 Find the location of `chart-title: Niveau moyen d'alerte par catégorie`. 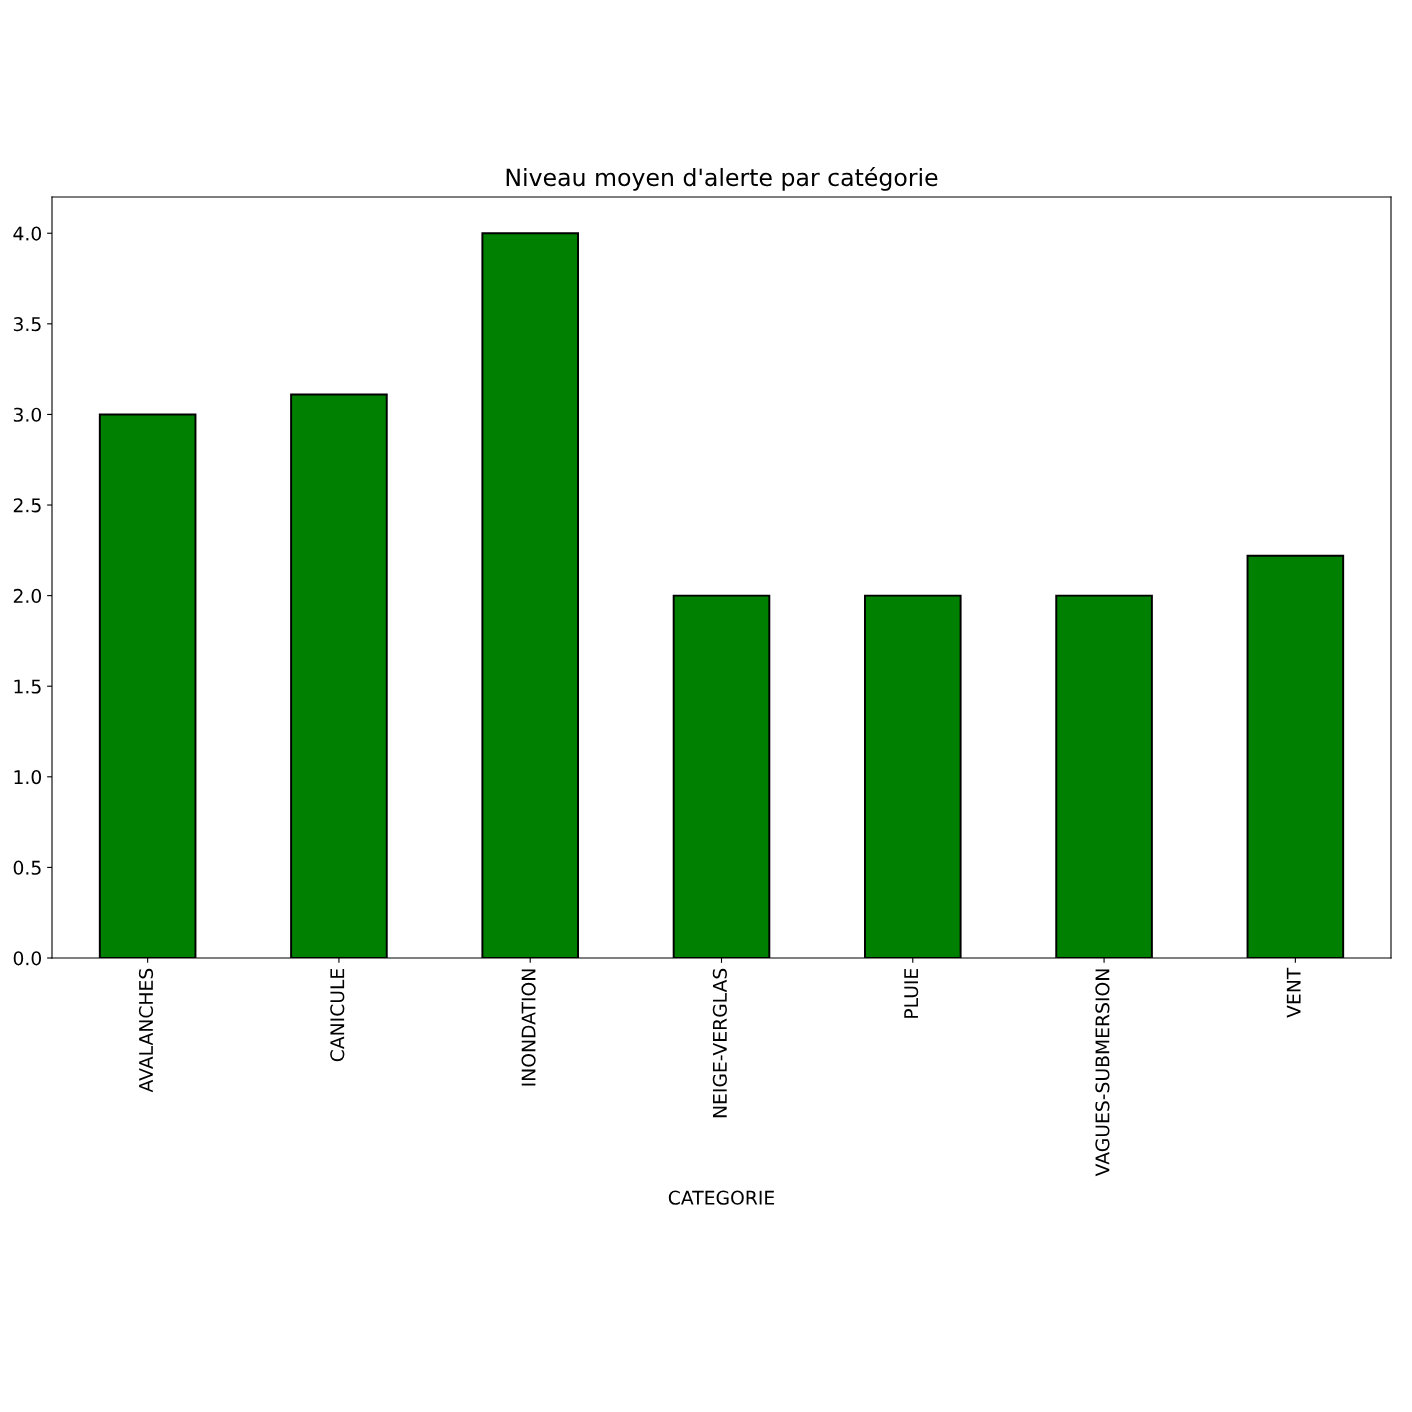

chart-title: Niveau moyen d'alerte par catégorie is located at coordinates (722, 179).